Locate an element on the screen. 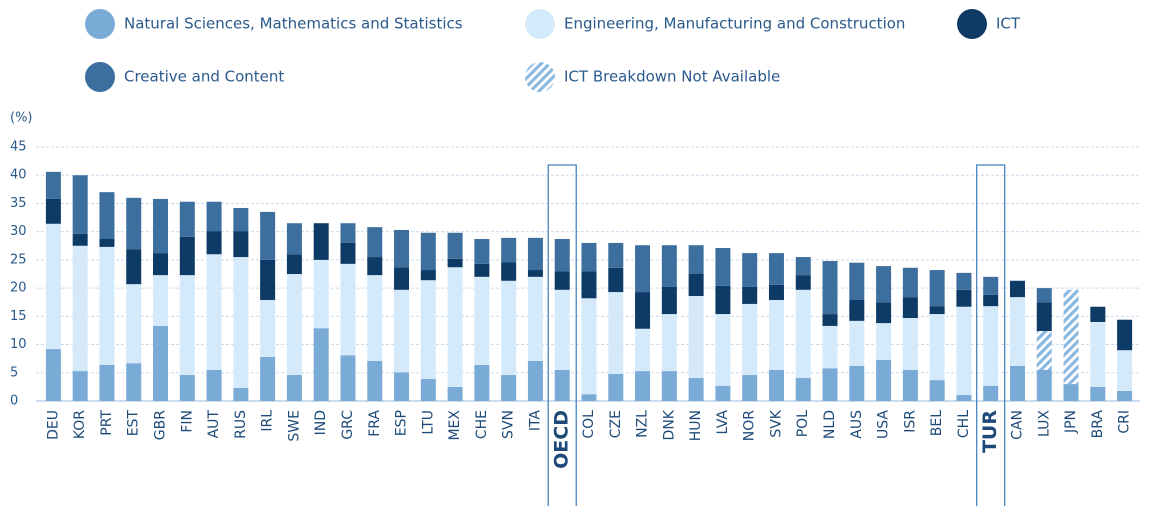 The width and height of the screenshot is (1169, 510). legend-label: ICT Breakdown Not Available is located at coordinates (672, 77).